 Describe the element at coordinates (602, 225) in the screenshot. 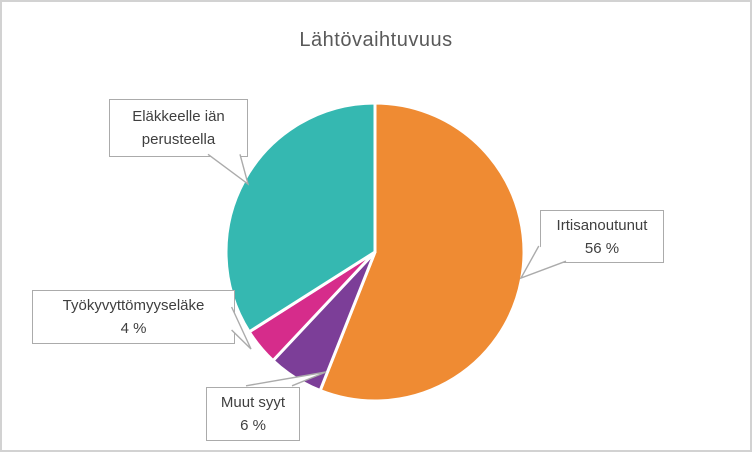

I see `callout-label-line1: Irtisanoutunut` at that location.